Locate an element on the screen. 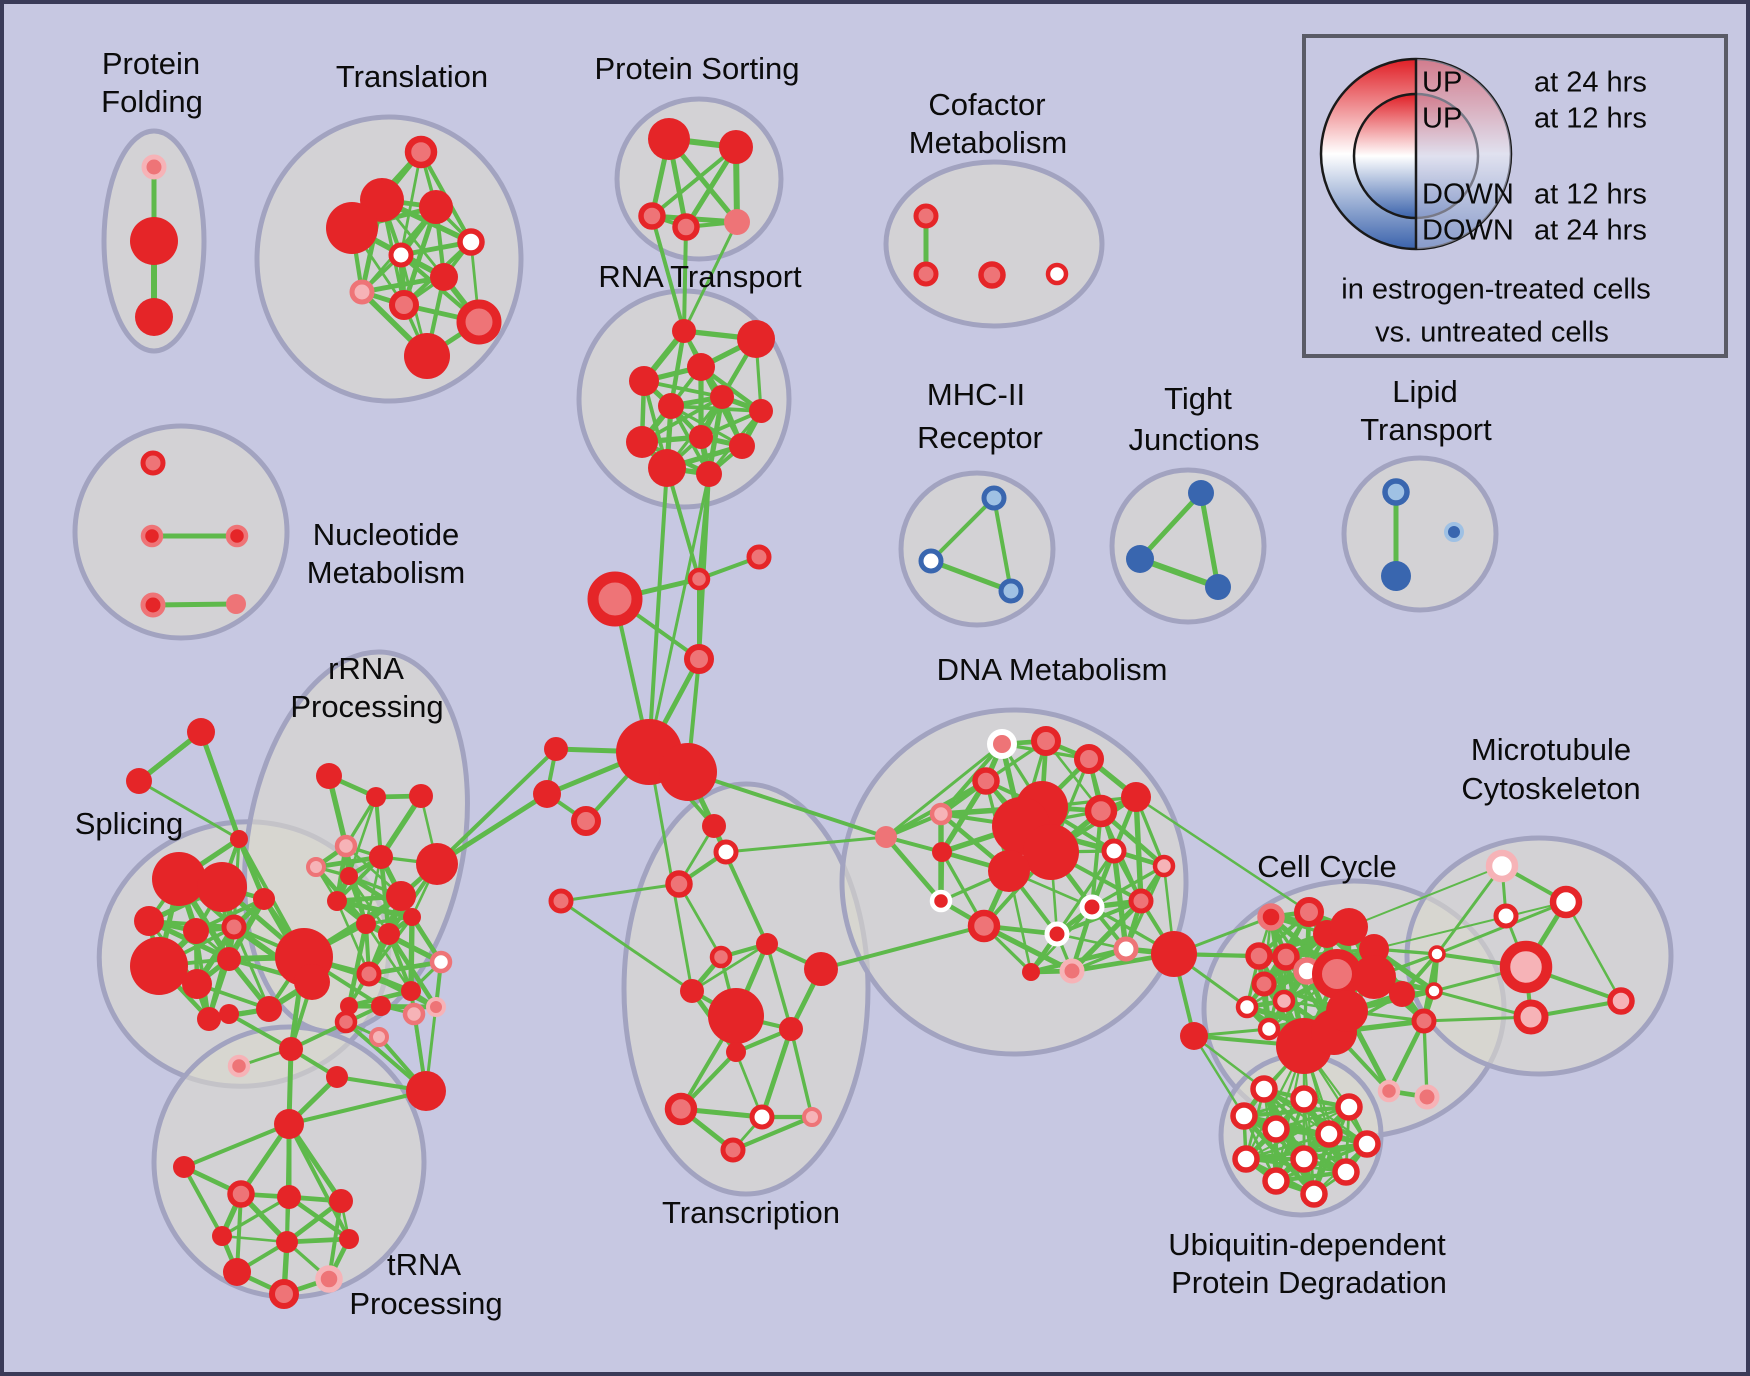  node-cc6 is located at coordinates (1259, 956).